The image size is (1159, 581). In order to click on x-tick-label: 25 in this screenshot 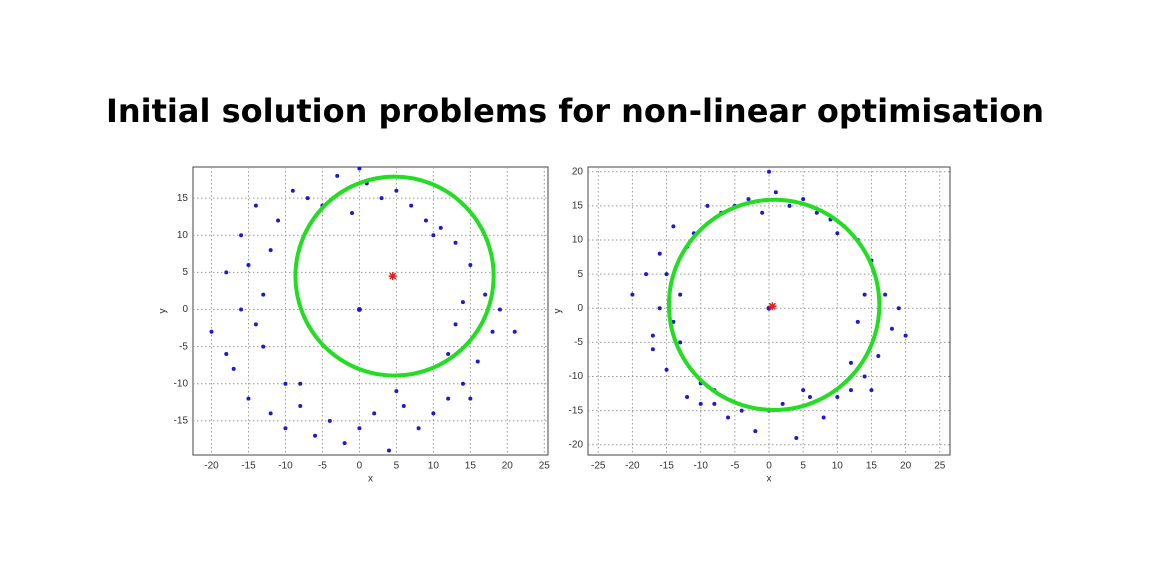, I will do `click(545, 466)`.